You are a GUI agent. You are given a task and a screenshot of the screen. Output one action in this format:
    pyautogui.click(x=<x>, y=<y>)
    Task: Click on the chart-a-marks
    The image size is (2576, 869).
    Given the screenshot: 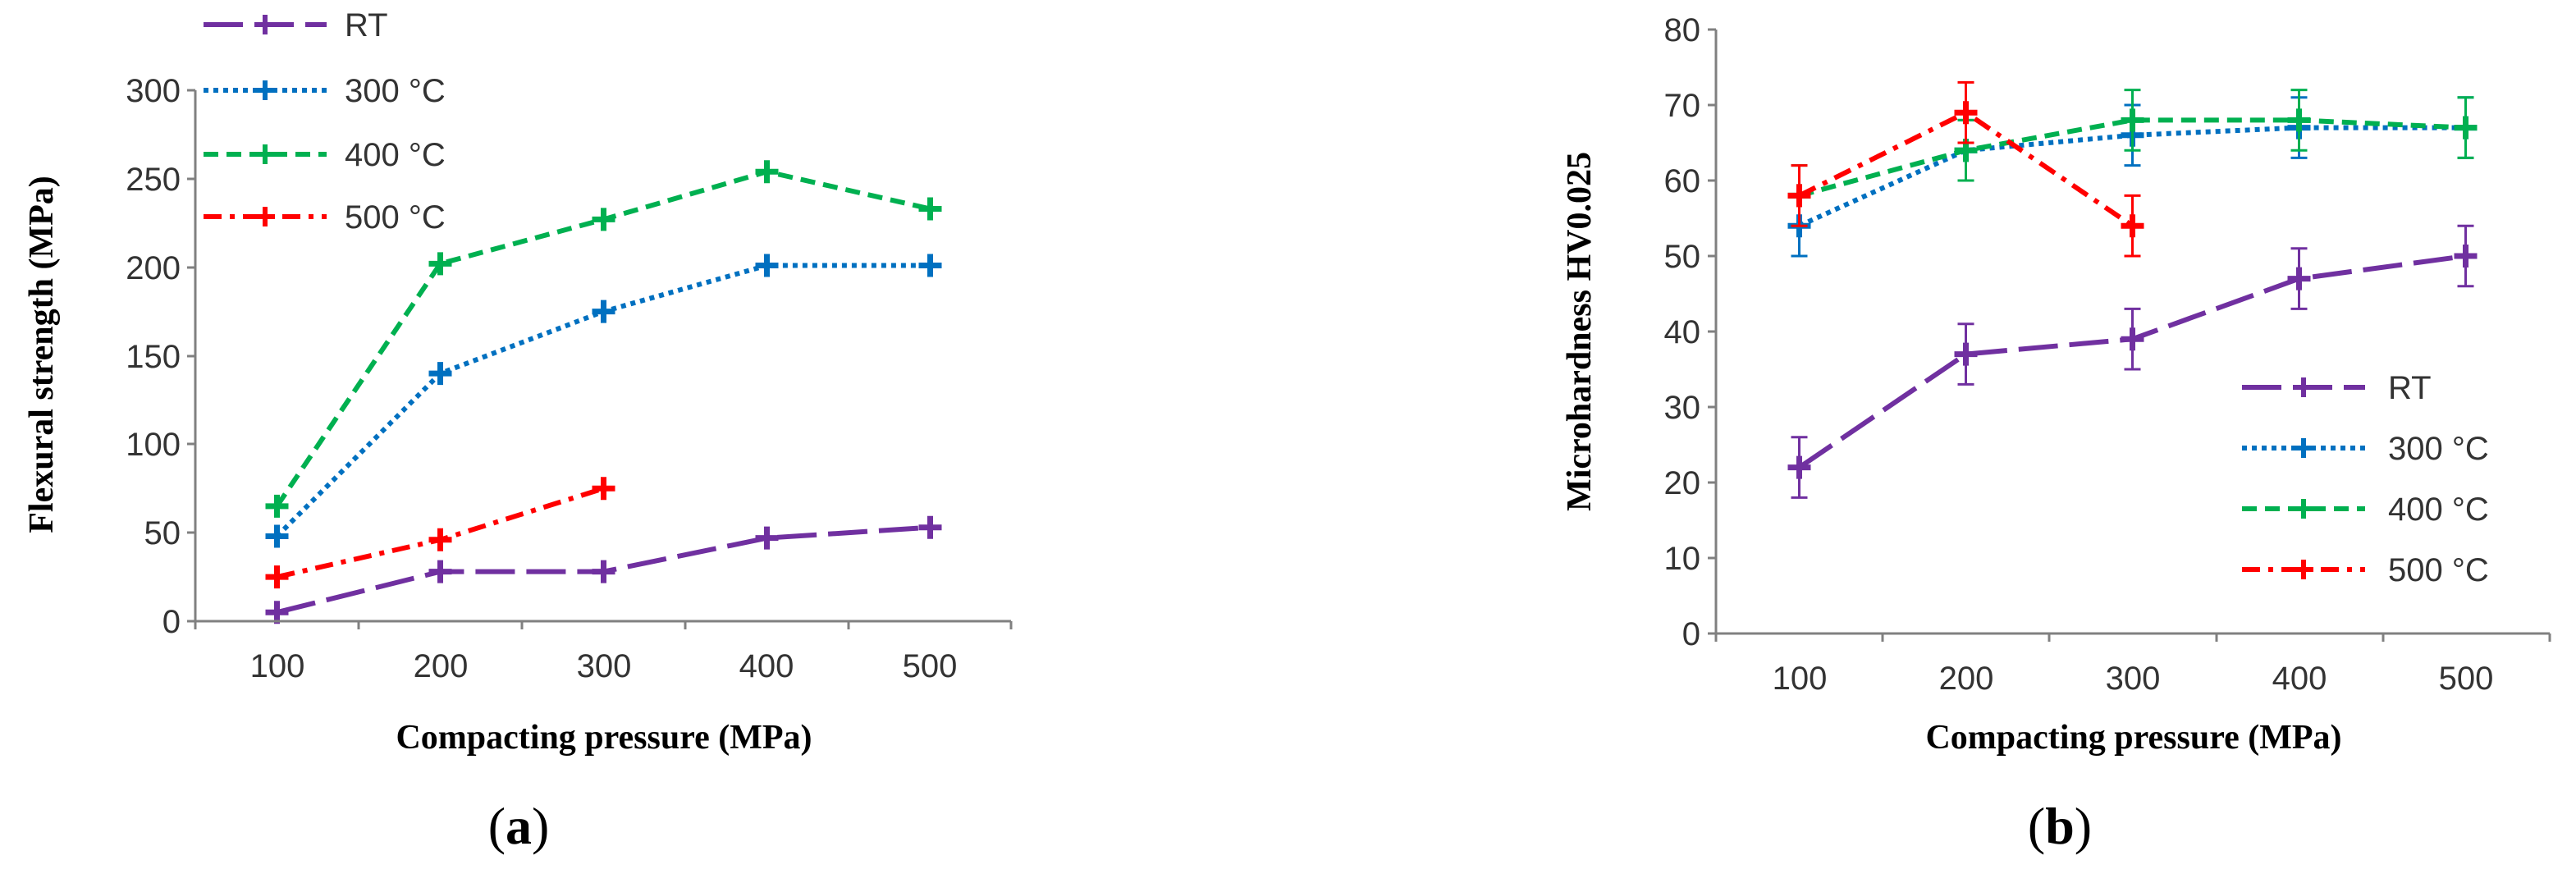 What is the action you would take?
    pyautogui.click(x=603, y=392)
    